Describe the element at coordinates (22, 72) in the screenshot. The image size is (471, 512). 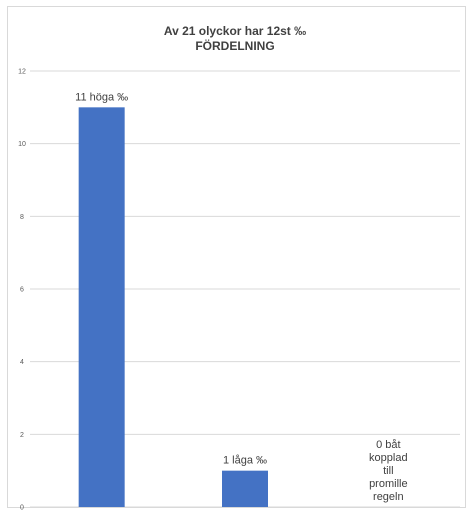
I see `y-tick-label: 12` at that location.